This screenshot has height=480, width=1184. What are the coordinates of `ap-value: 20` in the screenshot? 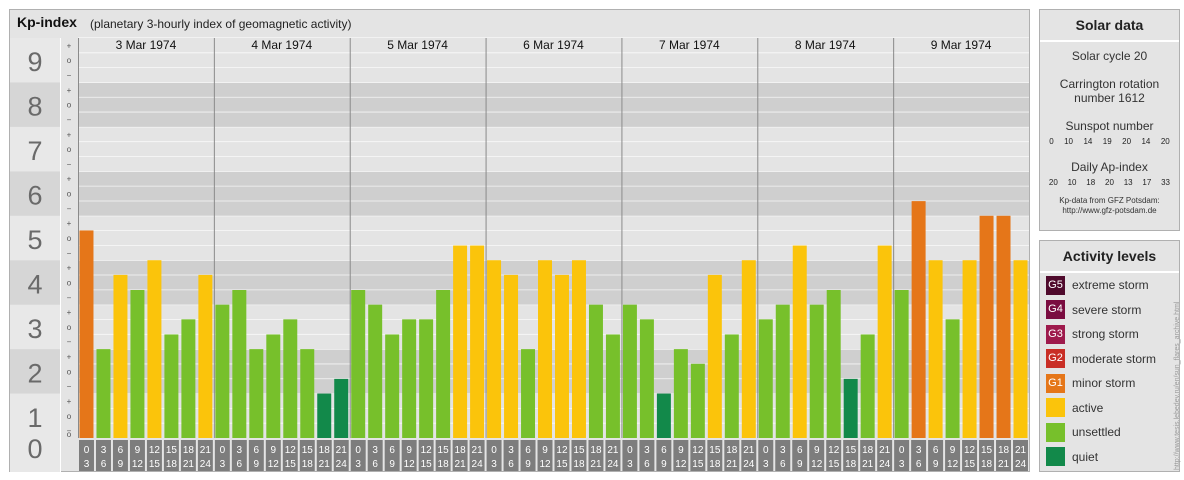 It's located at (1109, 182).